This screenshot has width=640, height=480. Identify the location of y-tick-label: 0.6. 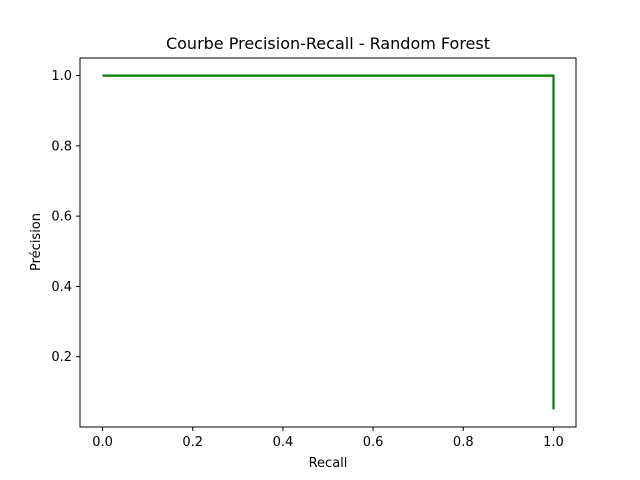
(61, 217).